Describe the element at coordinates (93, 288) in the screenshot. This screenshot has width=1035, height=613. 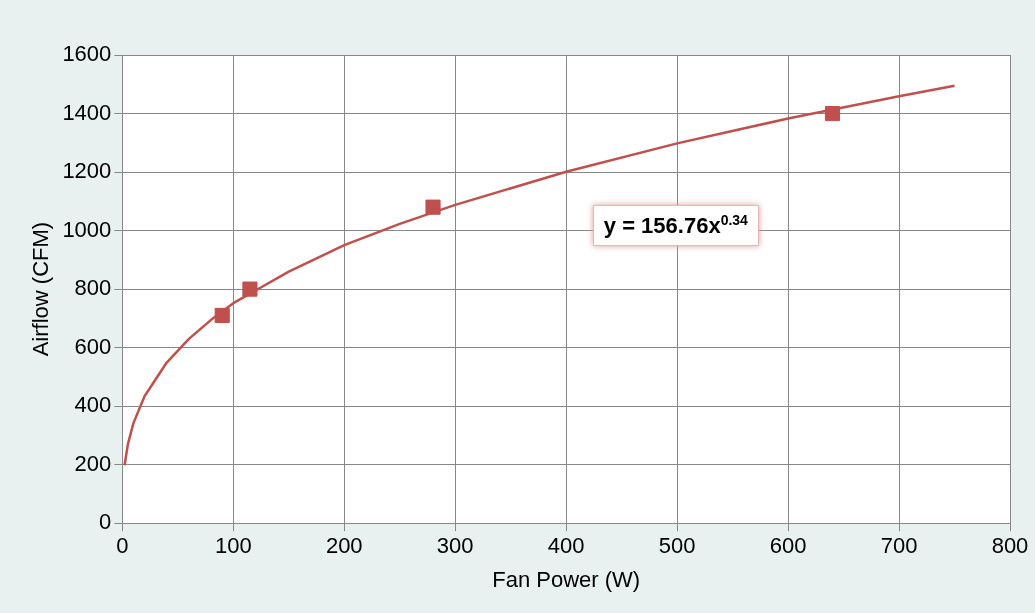
I see `y-tick-label: 800` at that location.